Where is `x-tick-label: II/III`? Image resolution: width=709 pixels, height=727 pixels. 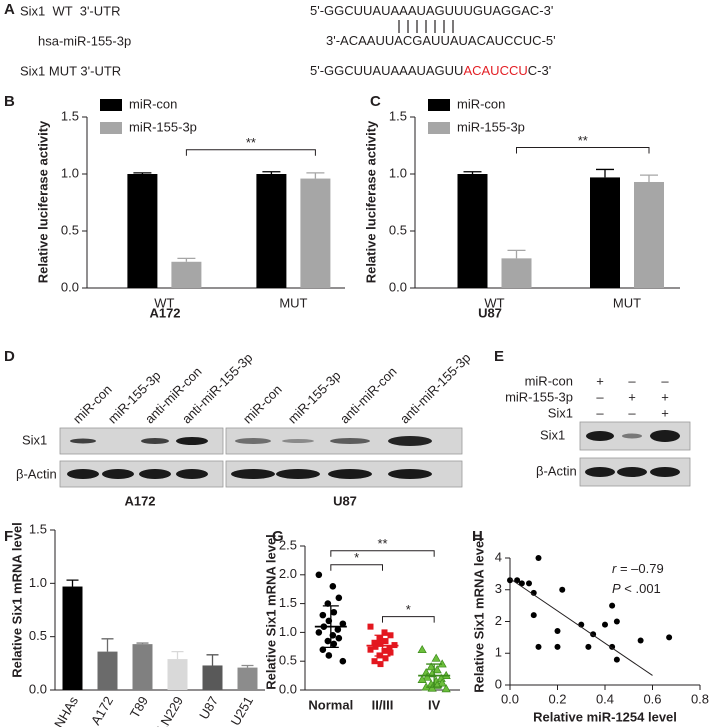 x-tick-label: II/III is located at coordinates (383, 704).